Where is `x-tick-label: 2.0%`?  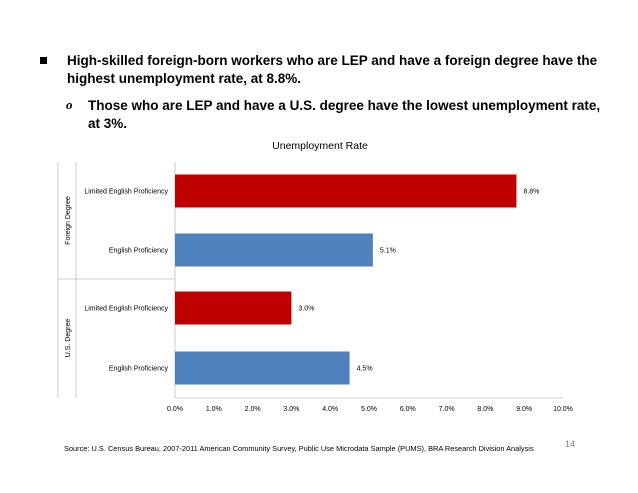
x-tick-label: 2.0% is located at coordinates (253, 409).